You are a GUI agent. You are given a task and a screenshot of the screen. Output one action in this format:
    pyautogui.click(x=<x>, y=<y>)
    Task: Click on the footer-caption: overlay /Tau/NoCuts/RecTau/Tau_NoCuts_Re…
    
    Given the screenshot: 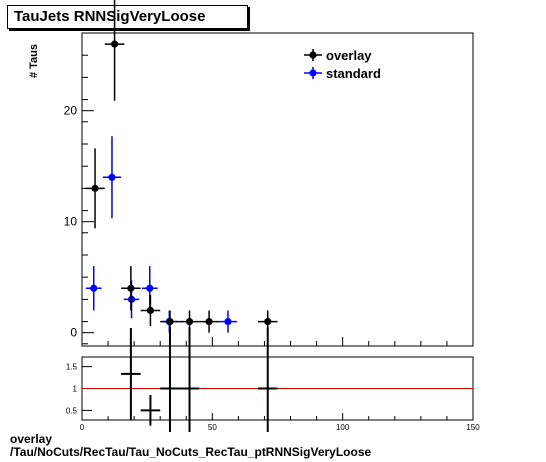 What is the action you would take?
    pyautogui.click(x=190, y=446)
    